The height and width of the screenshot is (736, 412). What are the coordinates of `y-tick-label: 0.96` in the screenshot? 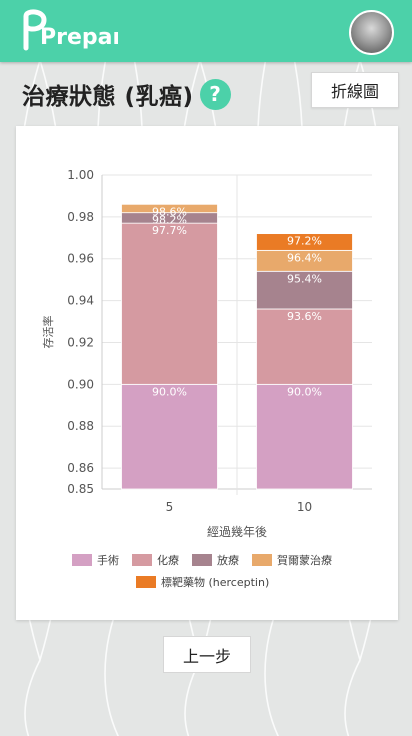 It's located at (80, 259).